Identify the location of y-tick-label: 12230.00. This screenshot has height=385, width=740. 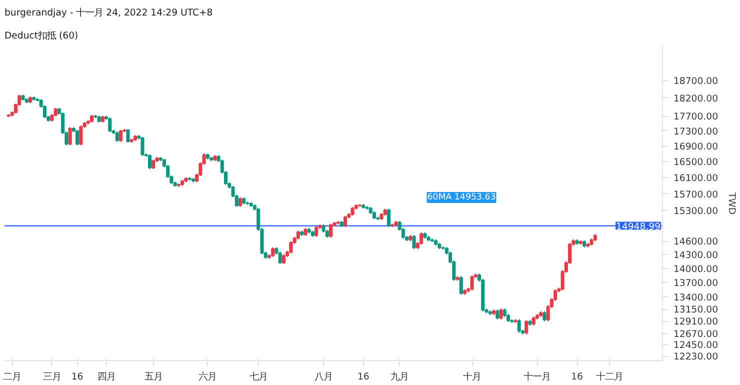
(696, 357).